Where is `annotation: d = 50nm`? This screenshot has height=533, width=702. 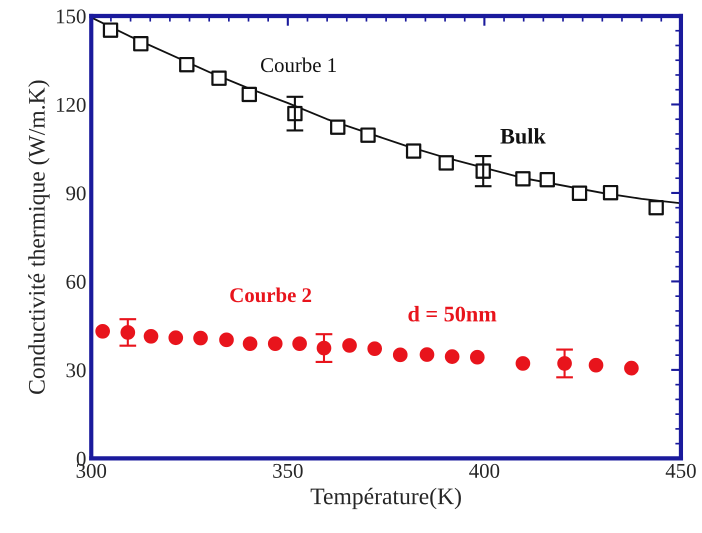
annotation: d = 50nm is located at coordinates (452, 314).